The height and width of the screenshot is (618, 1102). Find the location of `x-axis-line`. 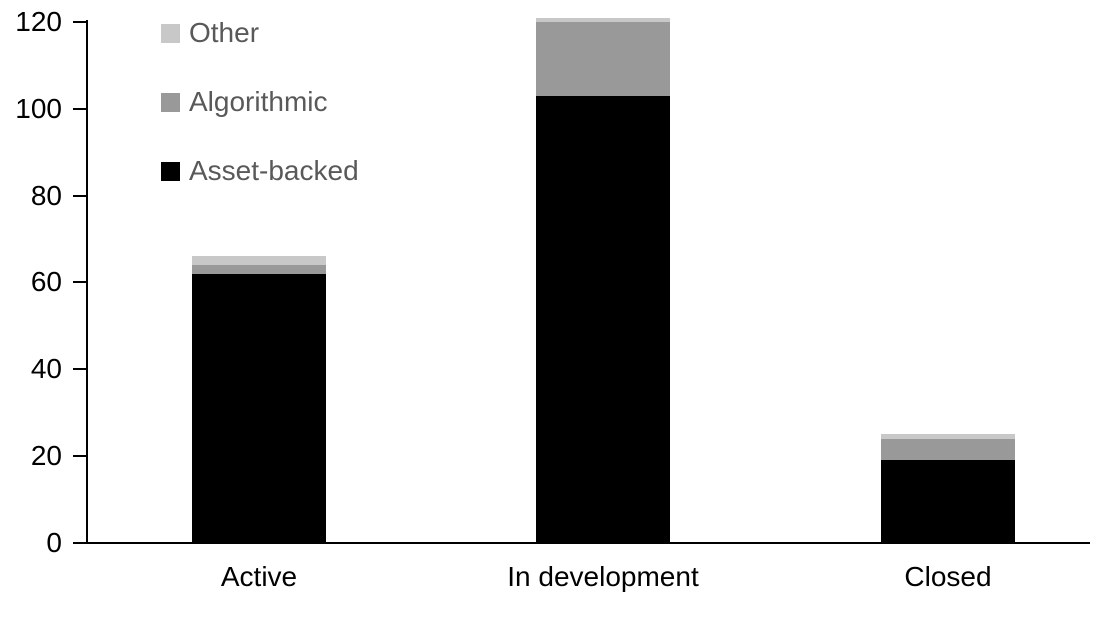

x-axis-line is located at coordinates (588, 543).